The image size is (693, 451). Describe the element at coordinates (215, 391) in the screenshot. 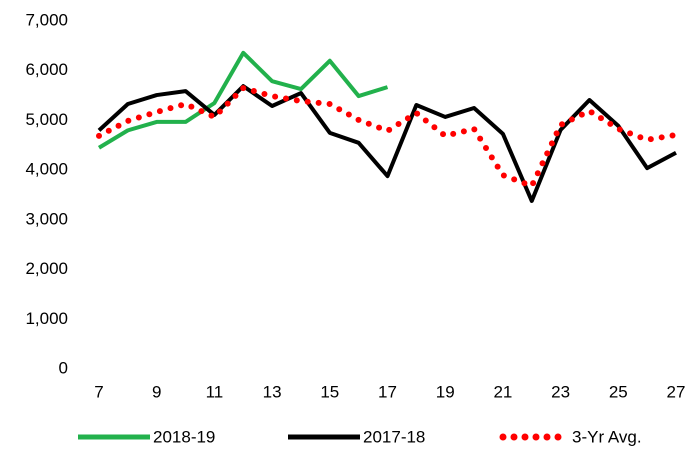

I see `x-tick-label: 11` at that location.